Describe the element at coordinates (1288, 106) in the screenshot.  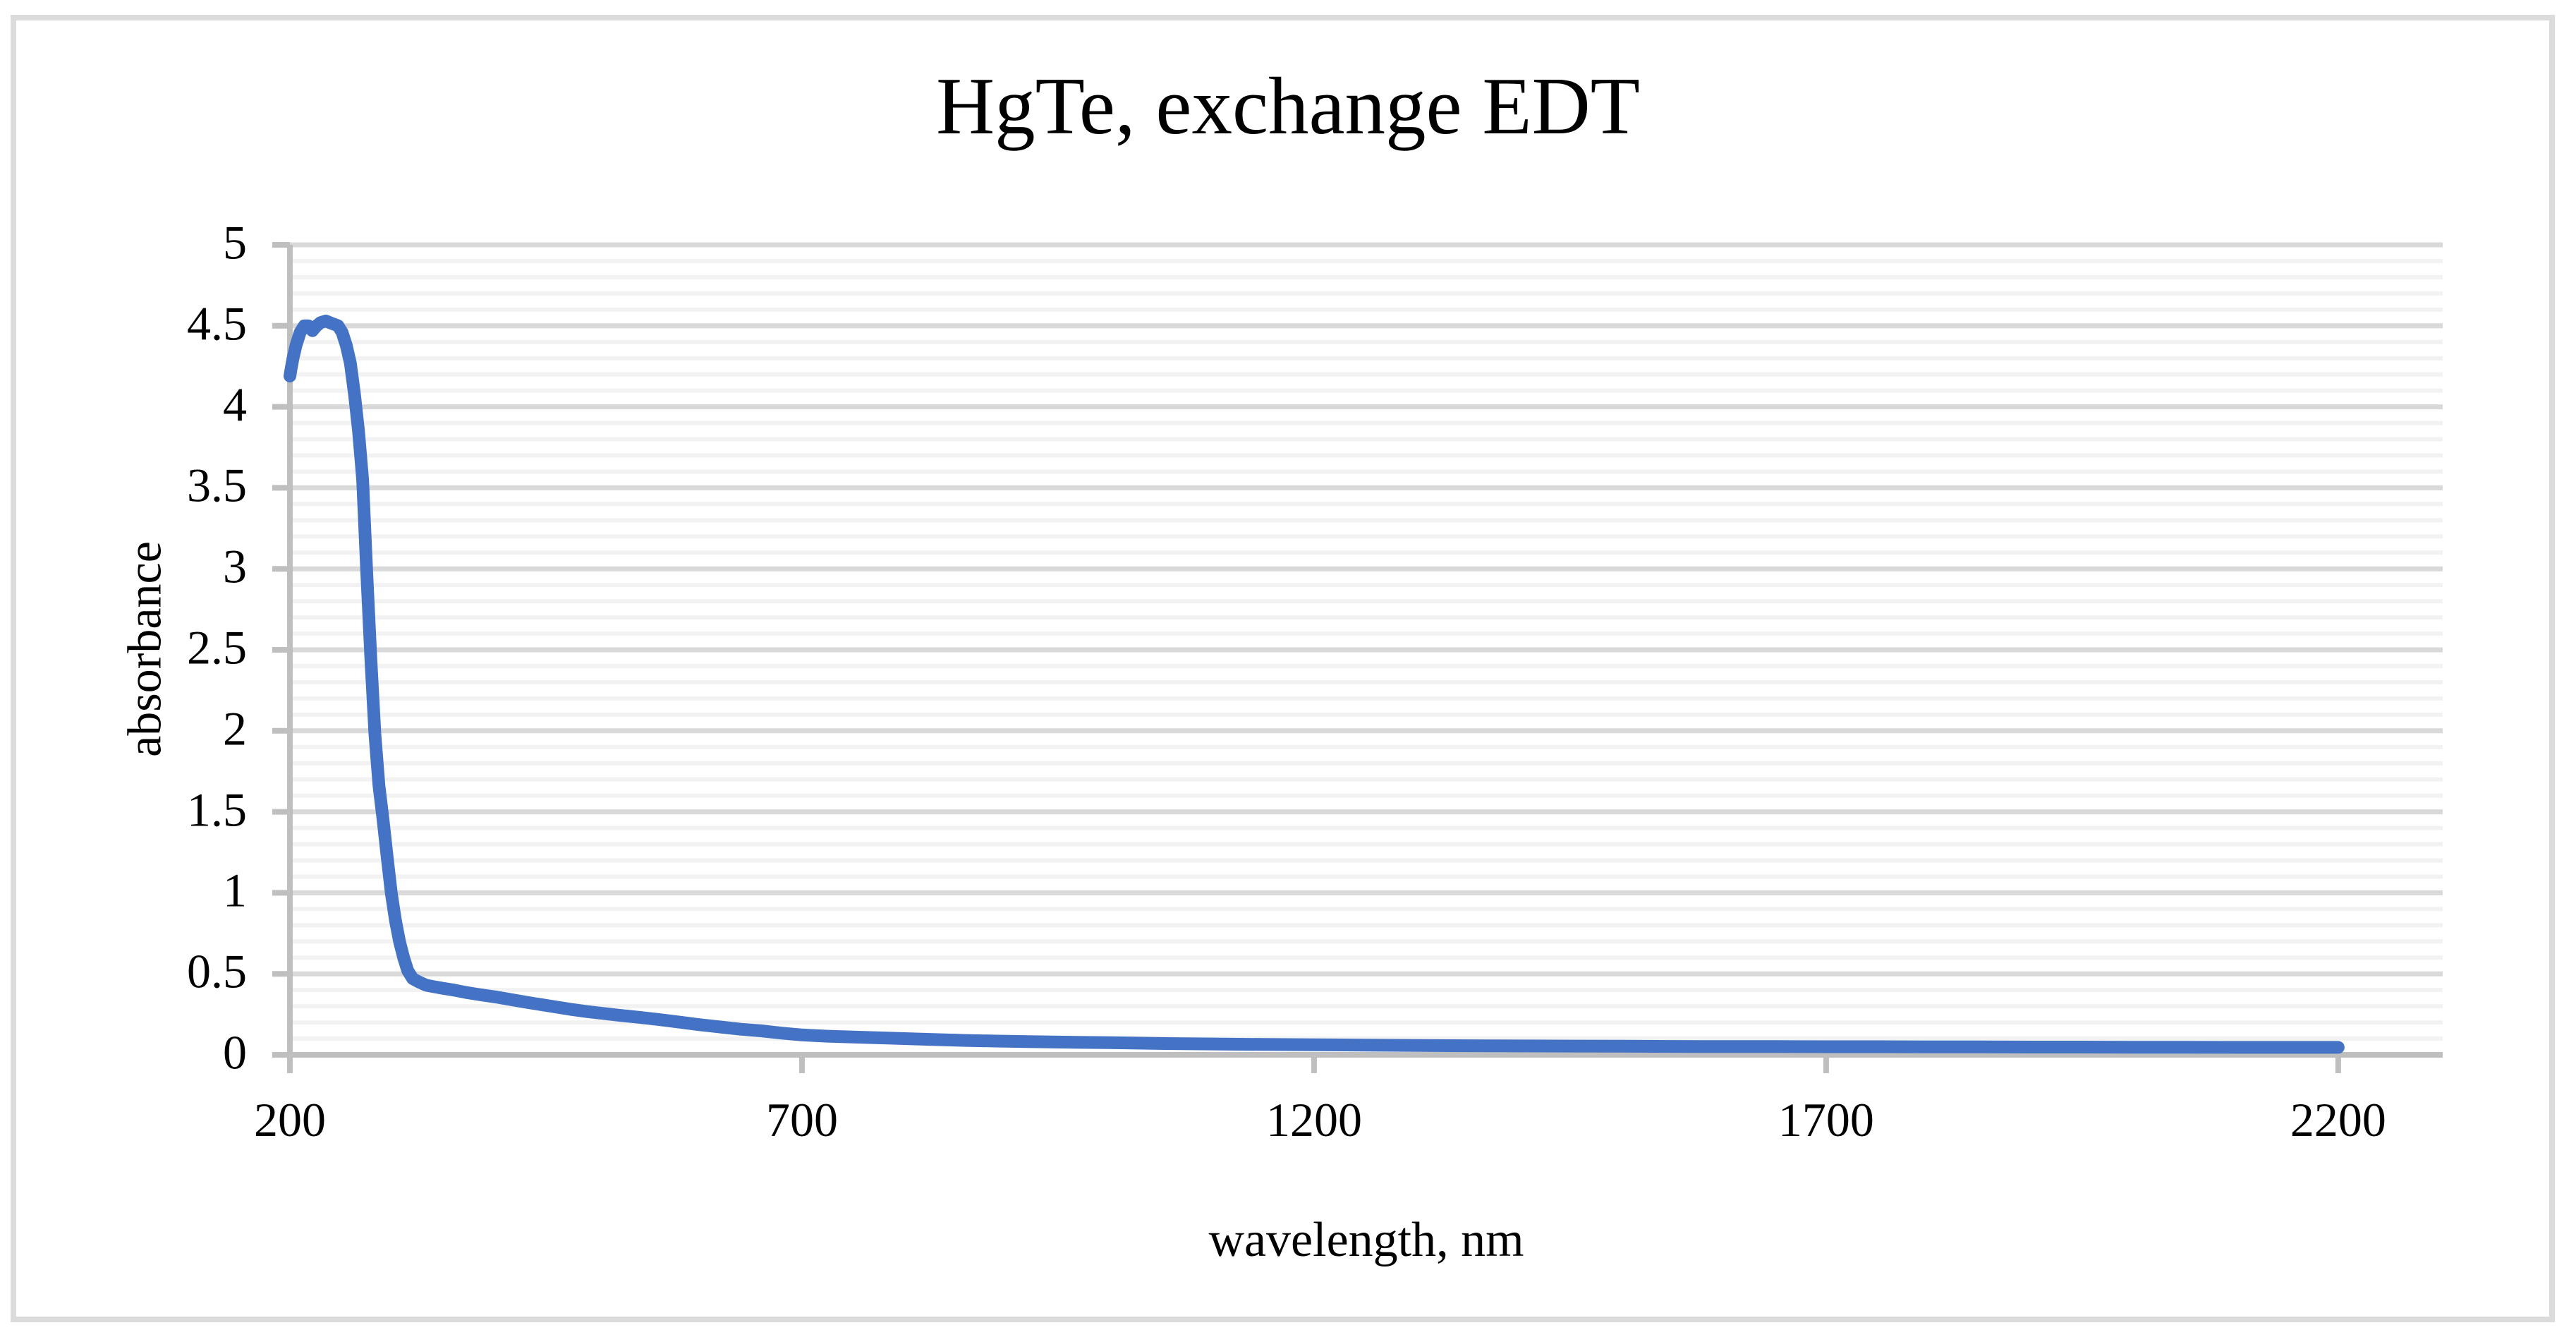
I see `chart-title: HgTe, exchange EDT` at that location.